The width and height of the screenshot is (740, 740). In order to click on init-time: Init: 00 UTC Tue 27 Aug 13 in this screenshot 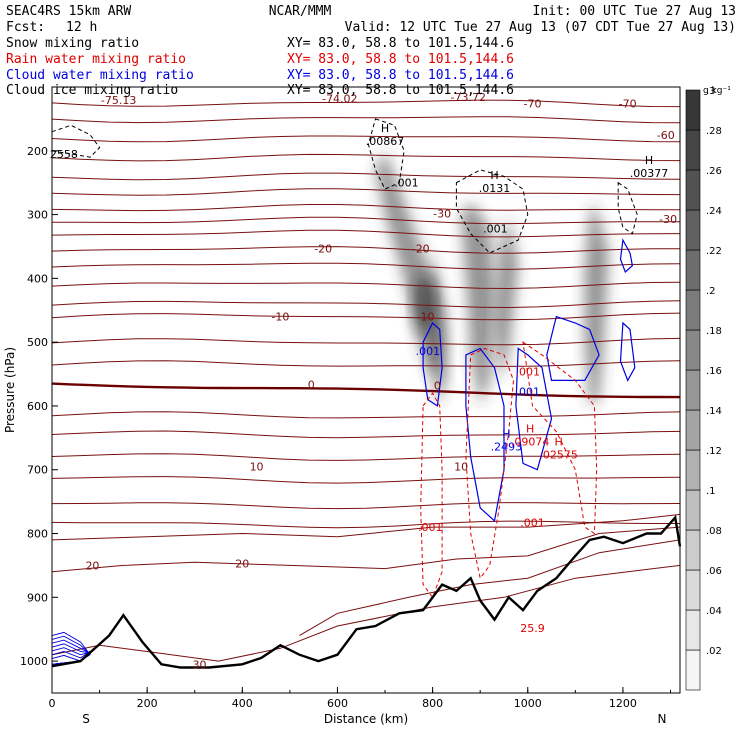, I will do `click(635, 11)`.